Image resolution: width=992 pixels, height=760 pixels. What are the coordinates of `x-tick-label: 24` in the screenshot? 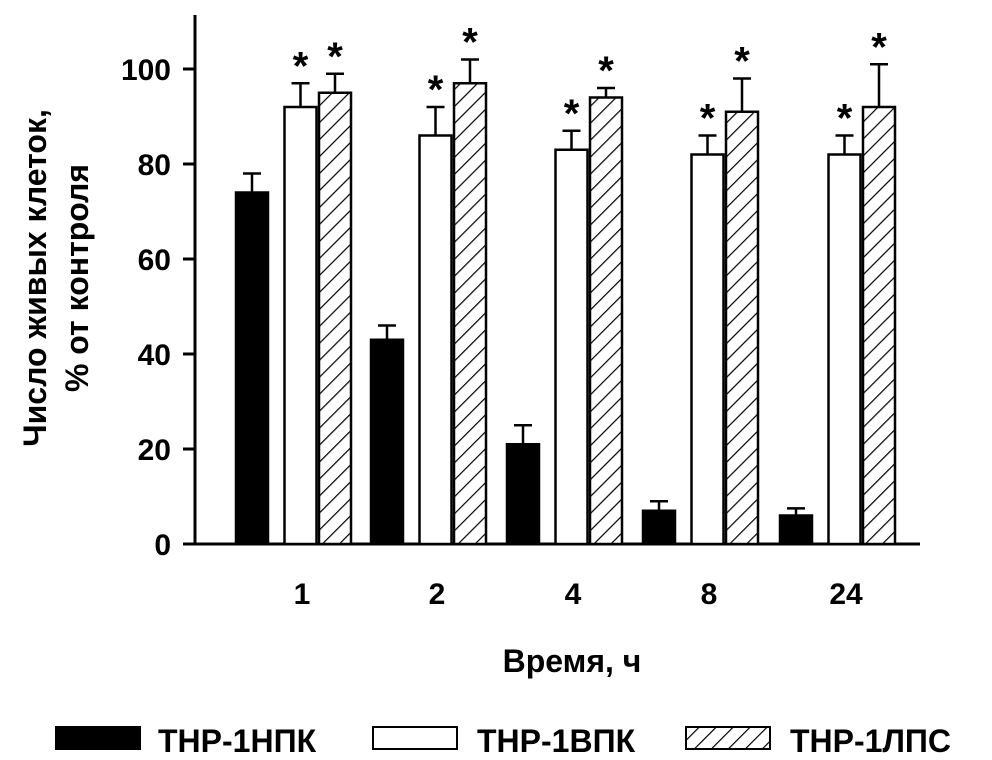 It's located at (846, 594).